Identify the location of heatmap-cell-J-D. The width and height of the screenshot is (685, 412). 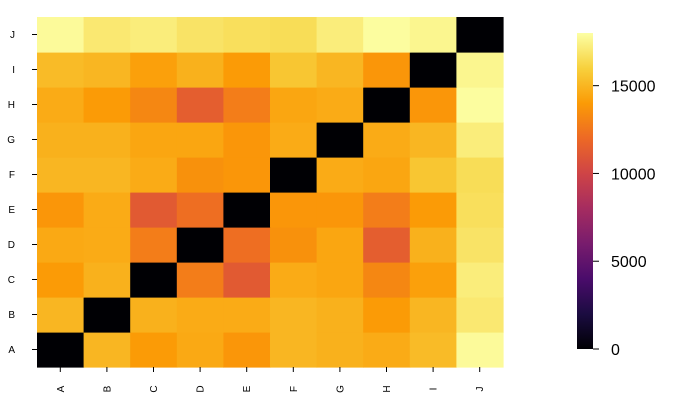
(200, 35).